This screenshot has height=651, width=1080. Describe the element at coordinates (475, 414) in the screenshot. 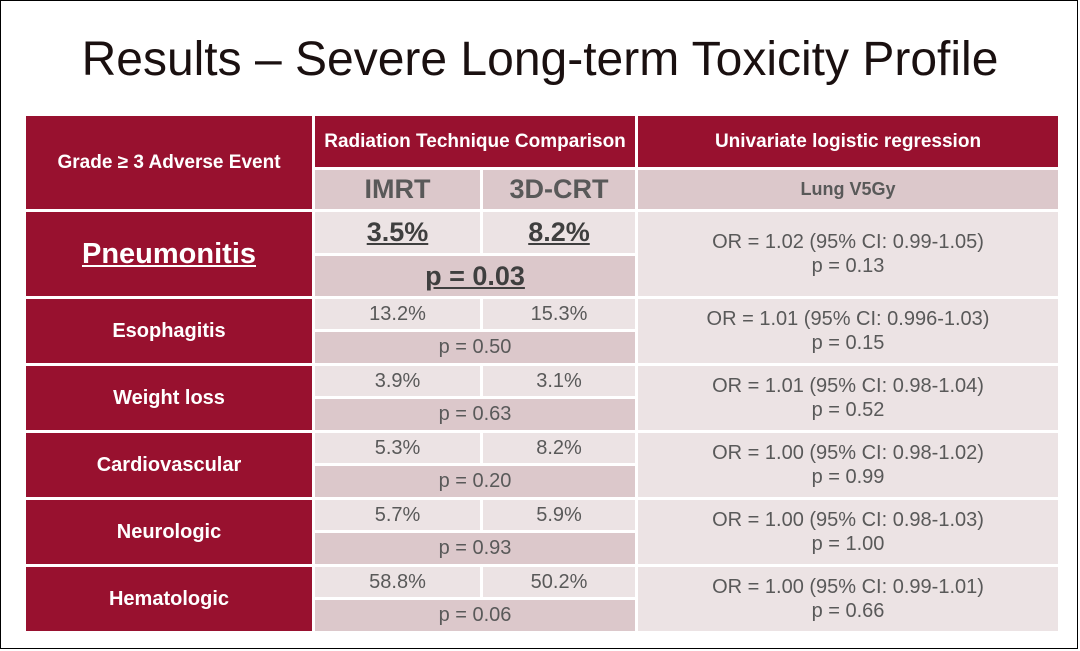

I see `p-value-cell: p = 0.63` at that location.